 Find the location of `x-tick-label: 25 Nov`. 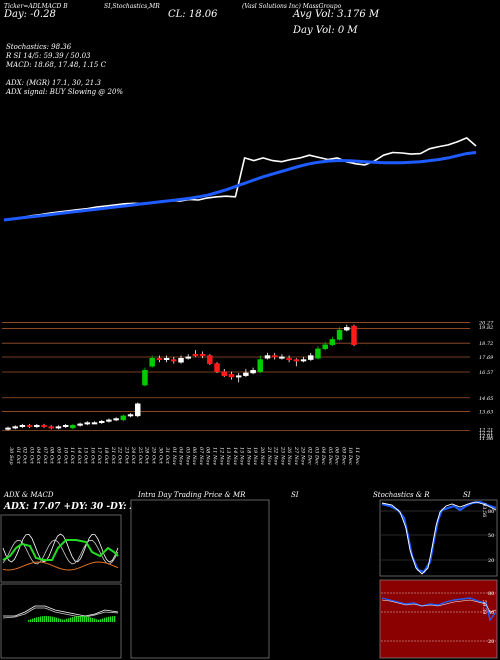

x-tick-label: 25 Nov is located at coordinates (282, 455).